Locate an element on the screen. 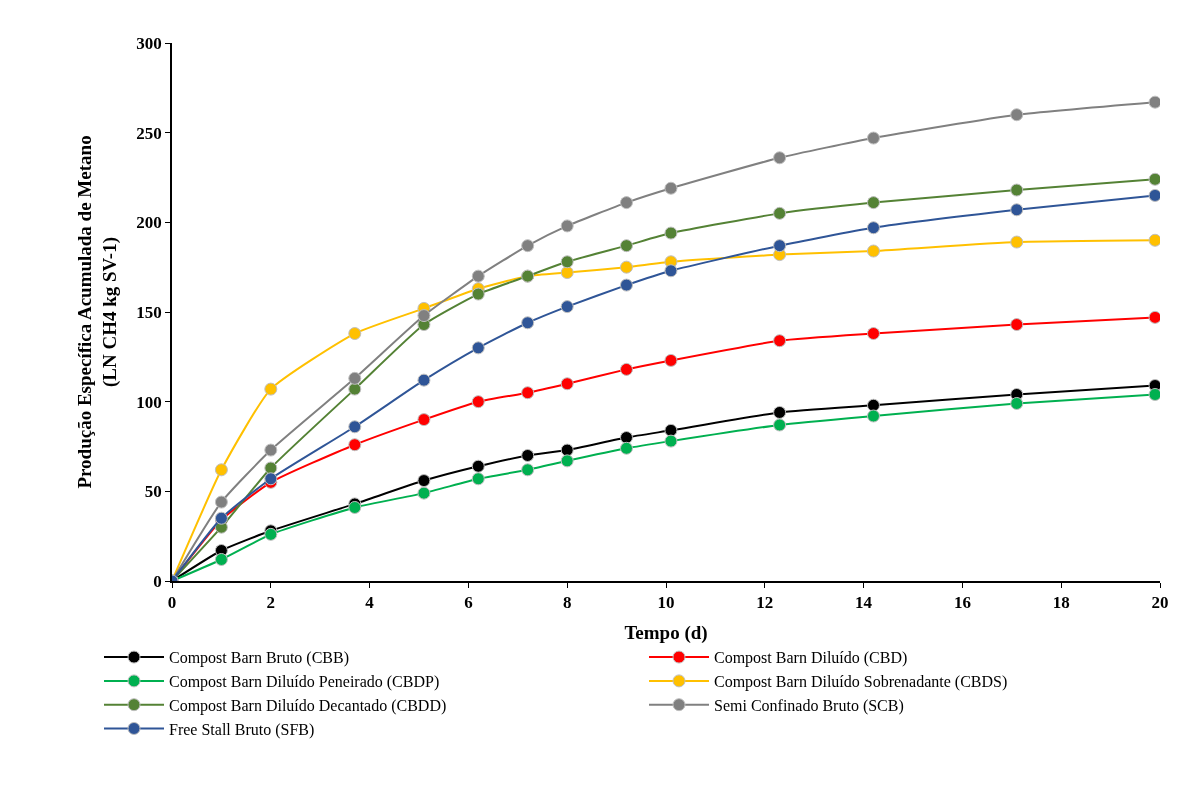 The width and height of the screenshot is (1189, 787). x-axis-title: Tempo (d) is located at coordinates (666, 633).